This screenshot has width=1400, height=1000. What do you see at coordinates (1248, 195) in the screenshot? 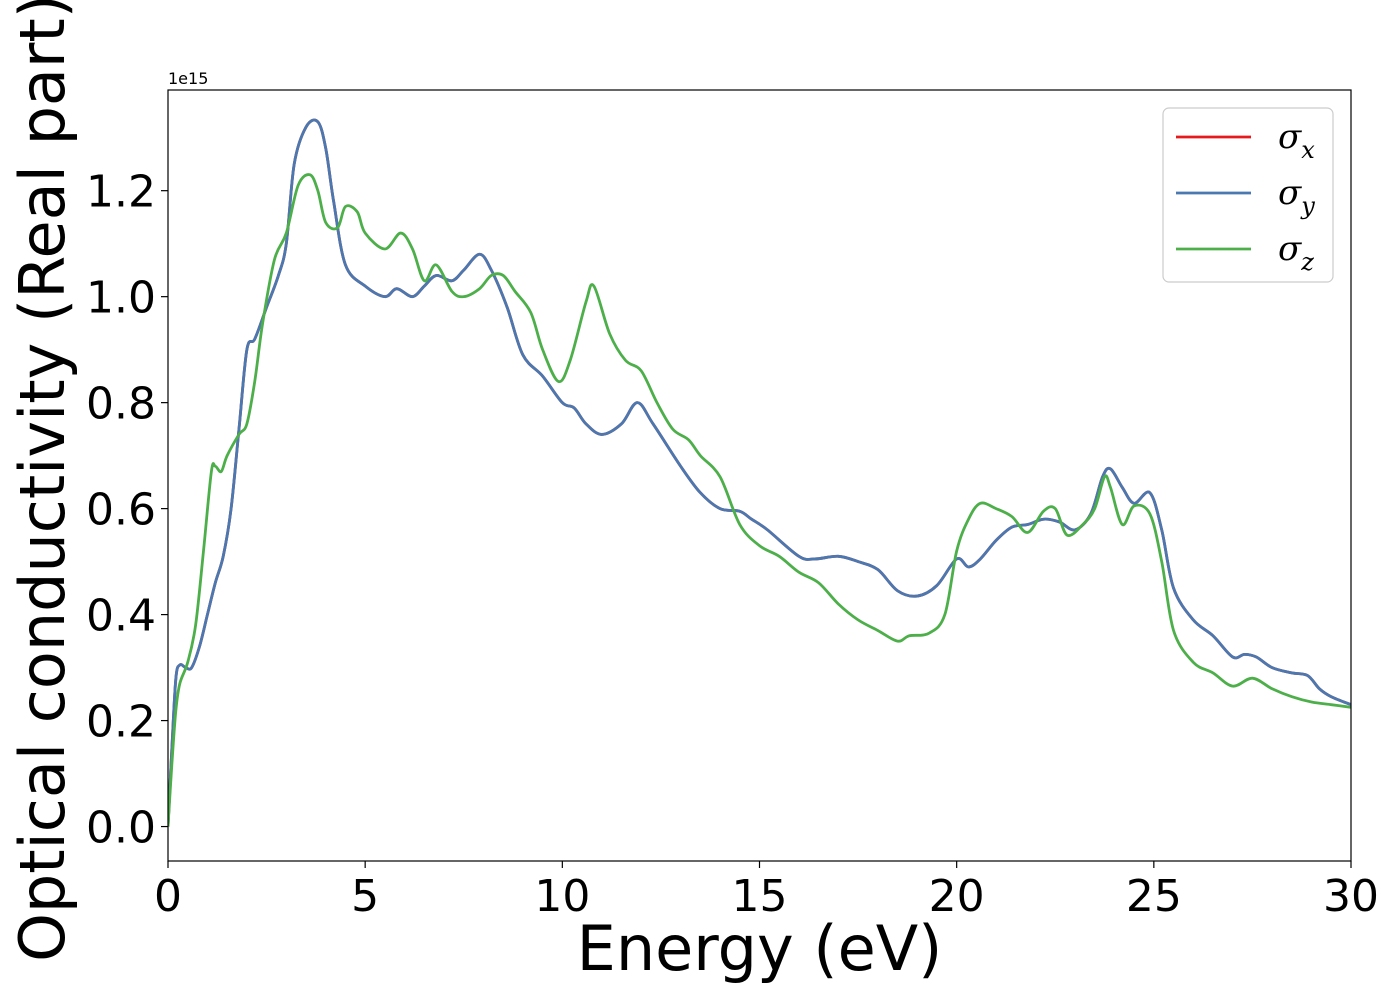
I see `legend-box` at bounding box center [1248, 195].